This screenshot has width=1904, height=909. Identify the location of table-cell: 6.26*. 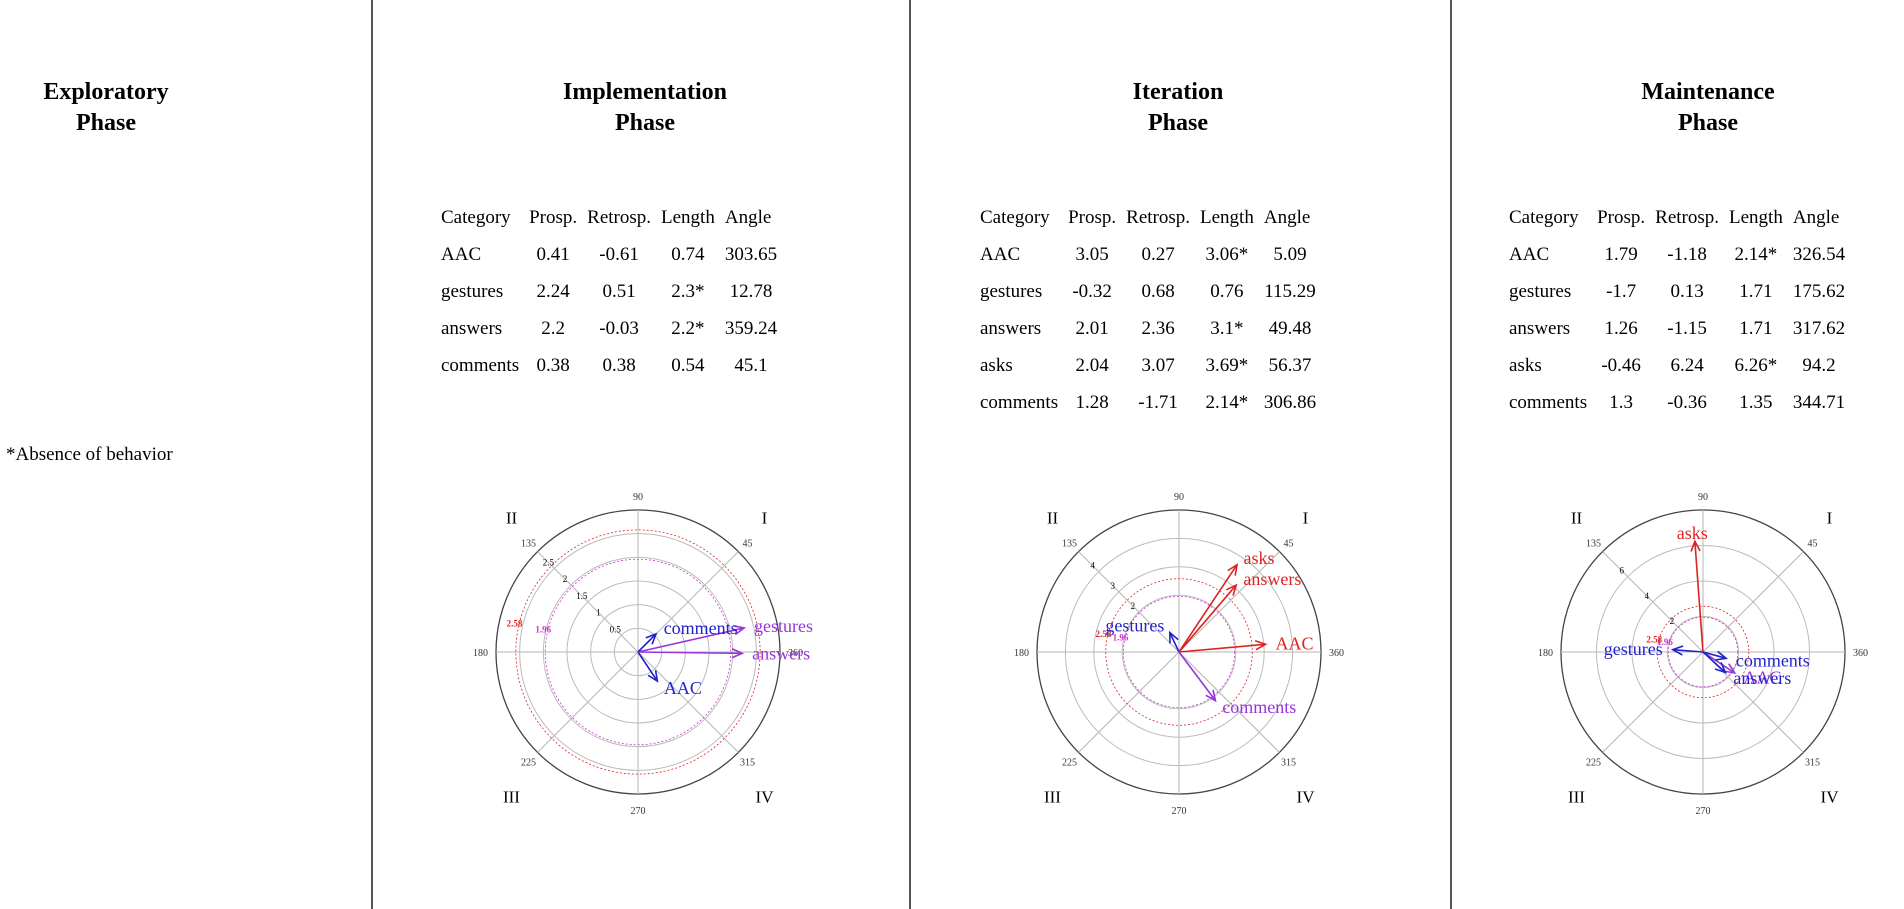
(1756, 365).